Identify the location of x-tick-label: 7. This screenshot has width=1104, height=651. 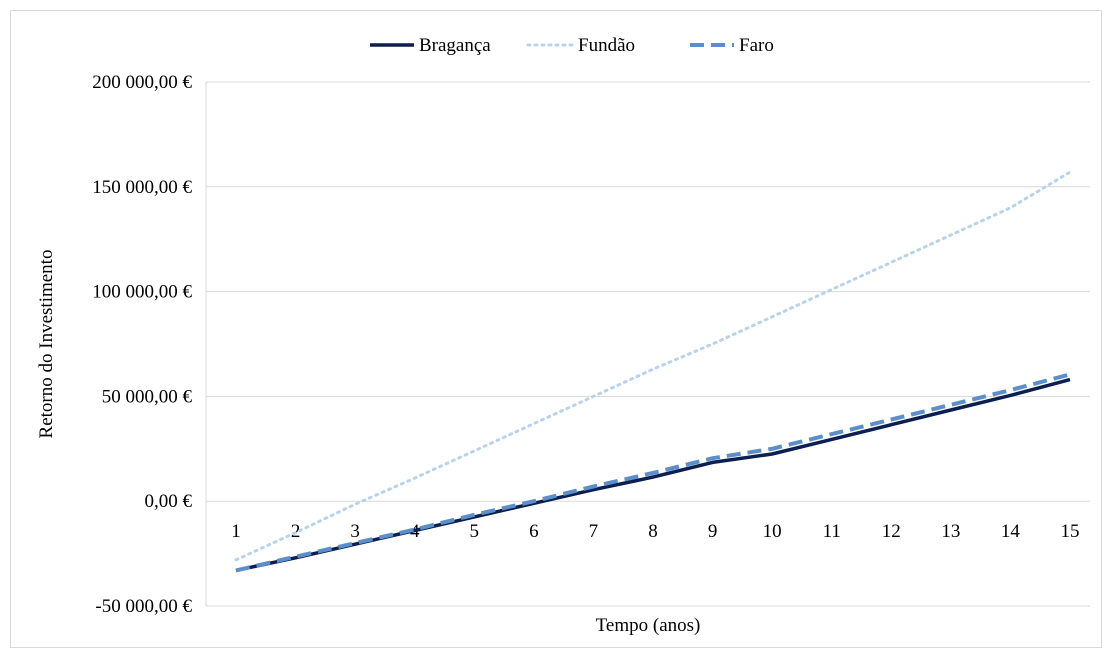
(594, 531).